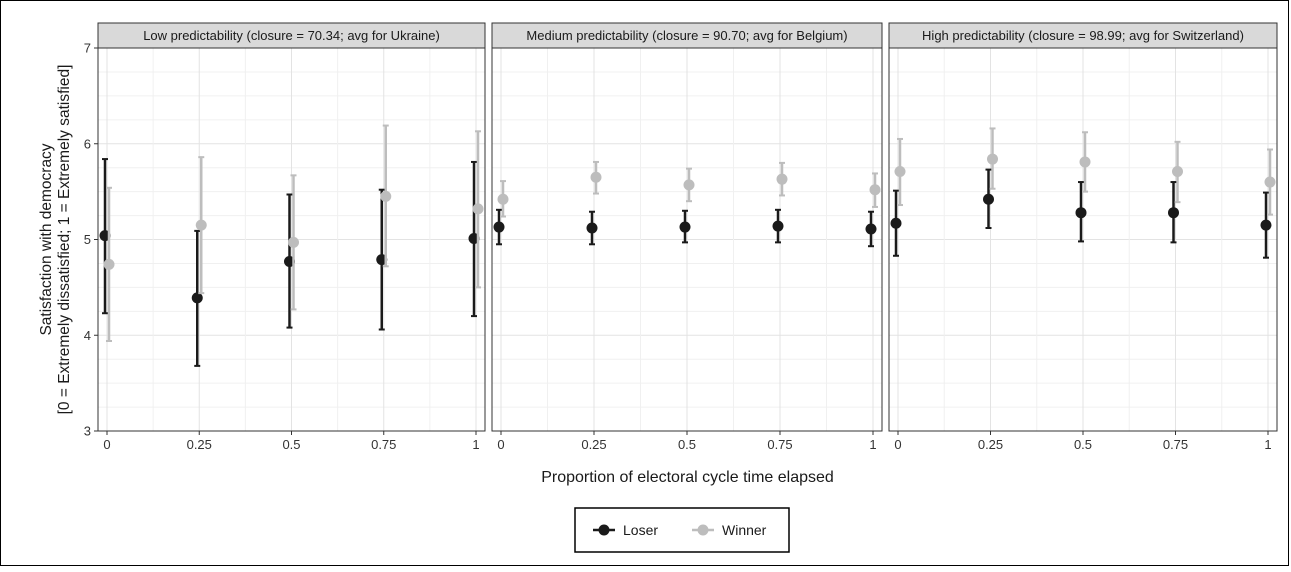  What do you see at coordinates (744, 530) in the screenshot?
I see `legend-label: Winner` at bounding box center [744, 530].